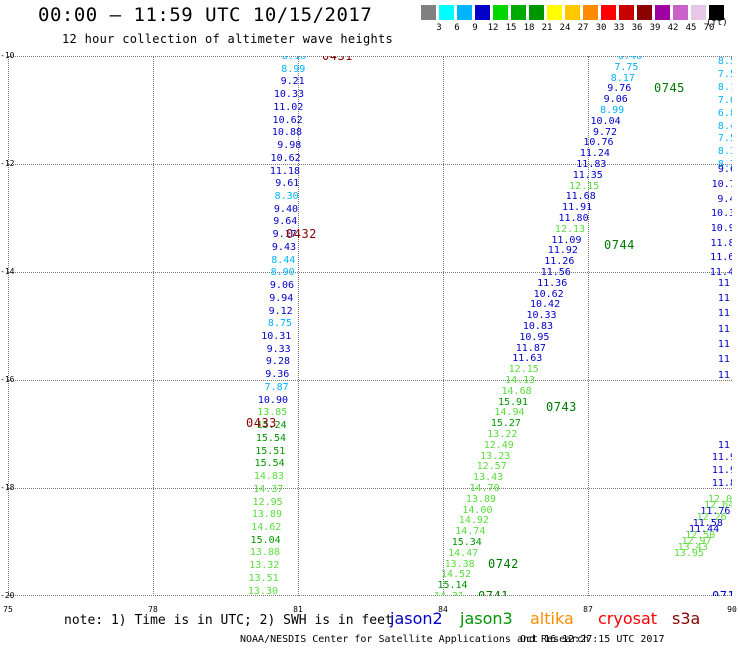  What do you see at coordinates (562, 251) in the screenshot?
I see `wave-height-value: 11.92` at bounding box center [562, 251].